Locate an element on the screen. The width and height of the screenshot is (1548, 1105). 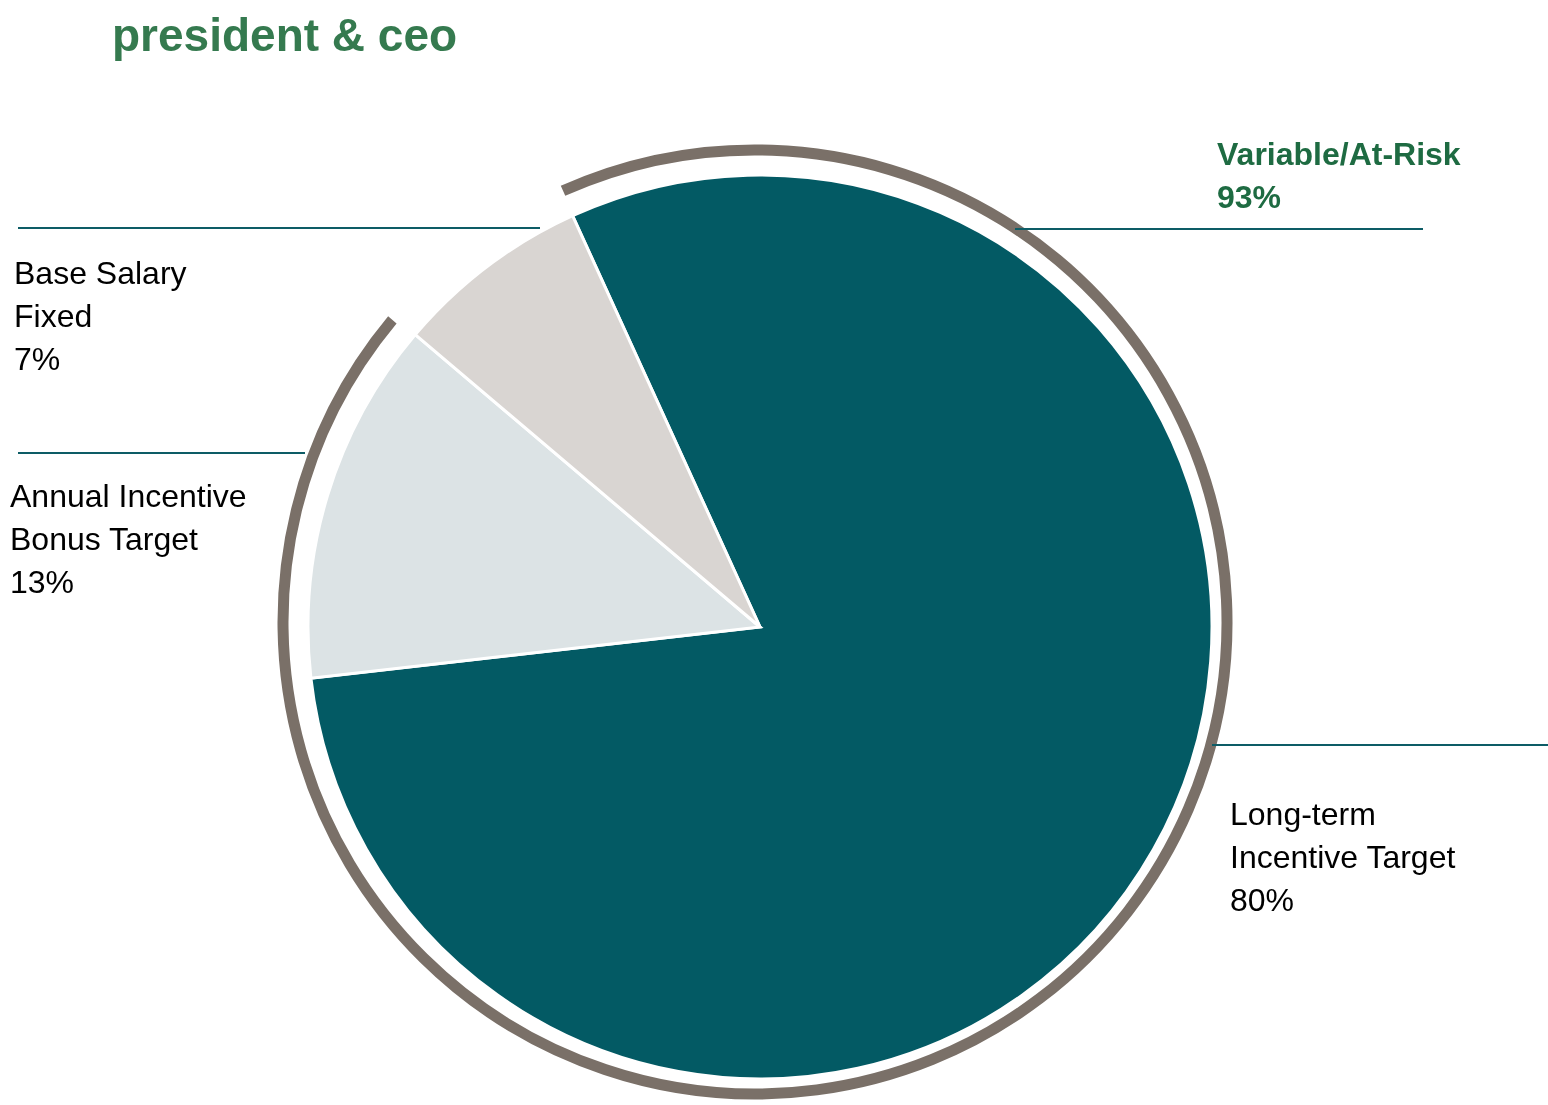
chart-title: president & ceo is located at coordinates (285, 35).